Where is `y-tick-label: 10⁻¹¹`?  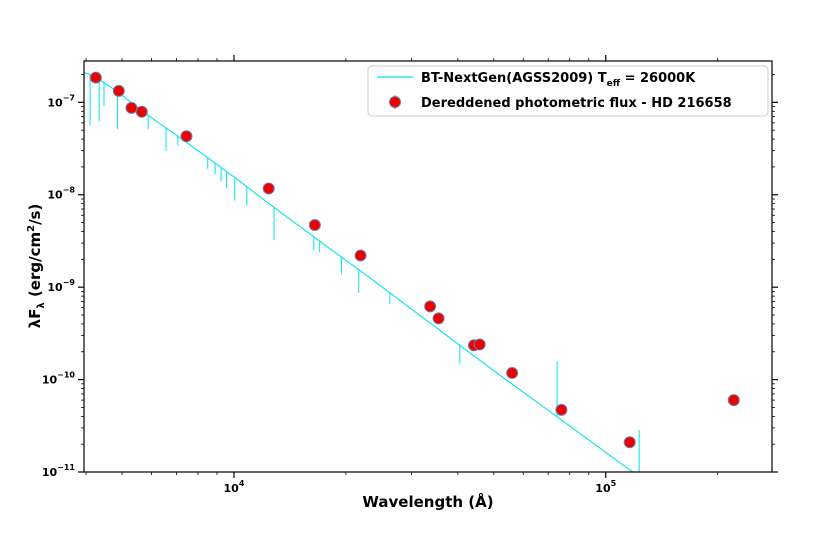
y-tick-label: 10⁻¹¹ is located at coordinates (59, 471).